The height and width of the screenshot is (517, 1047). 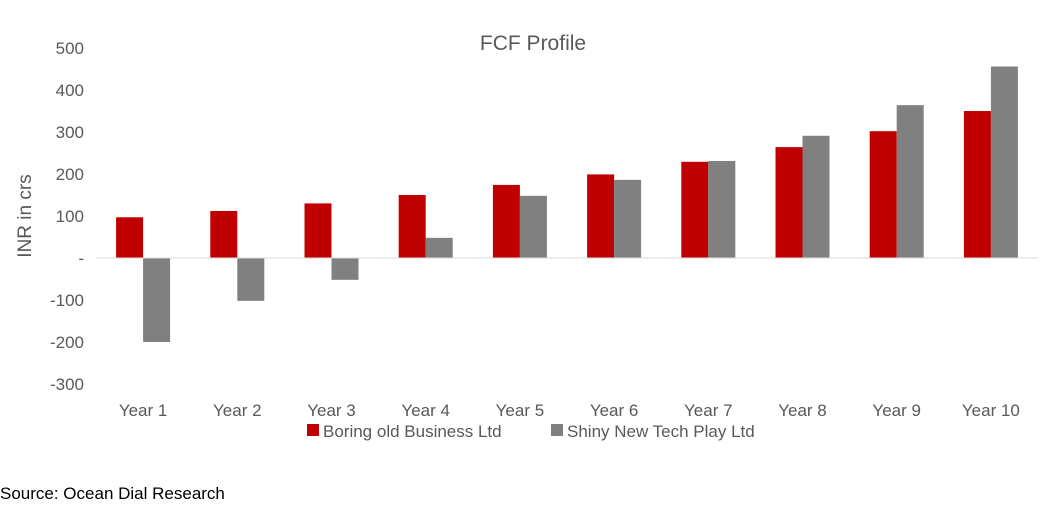 What do you see at coordinates (67, 384) in the screenshot?
I see `y-tick-label: -300` at bounding box center [67, 384].